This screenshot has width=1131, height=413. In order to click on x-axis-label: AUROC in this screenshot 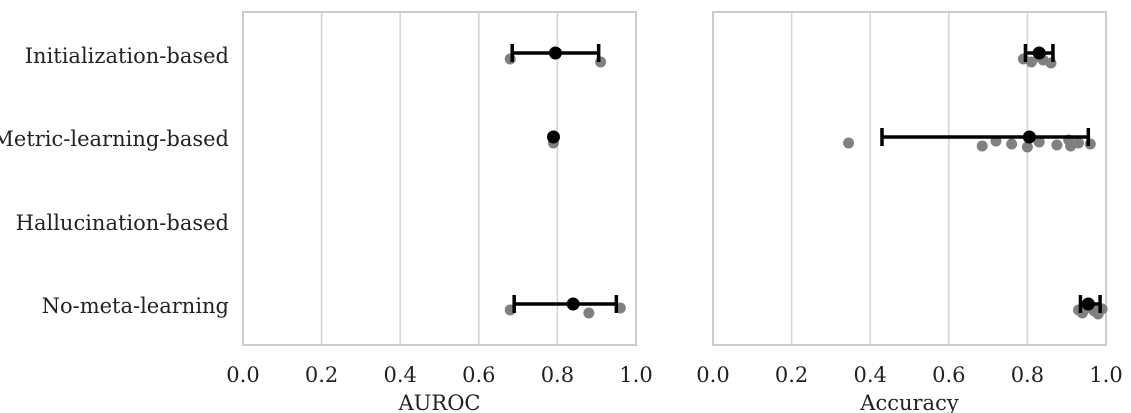, I will do `click(439, 402)`.